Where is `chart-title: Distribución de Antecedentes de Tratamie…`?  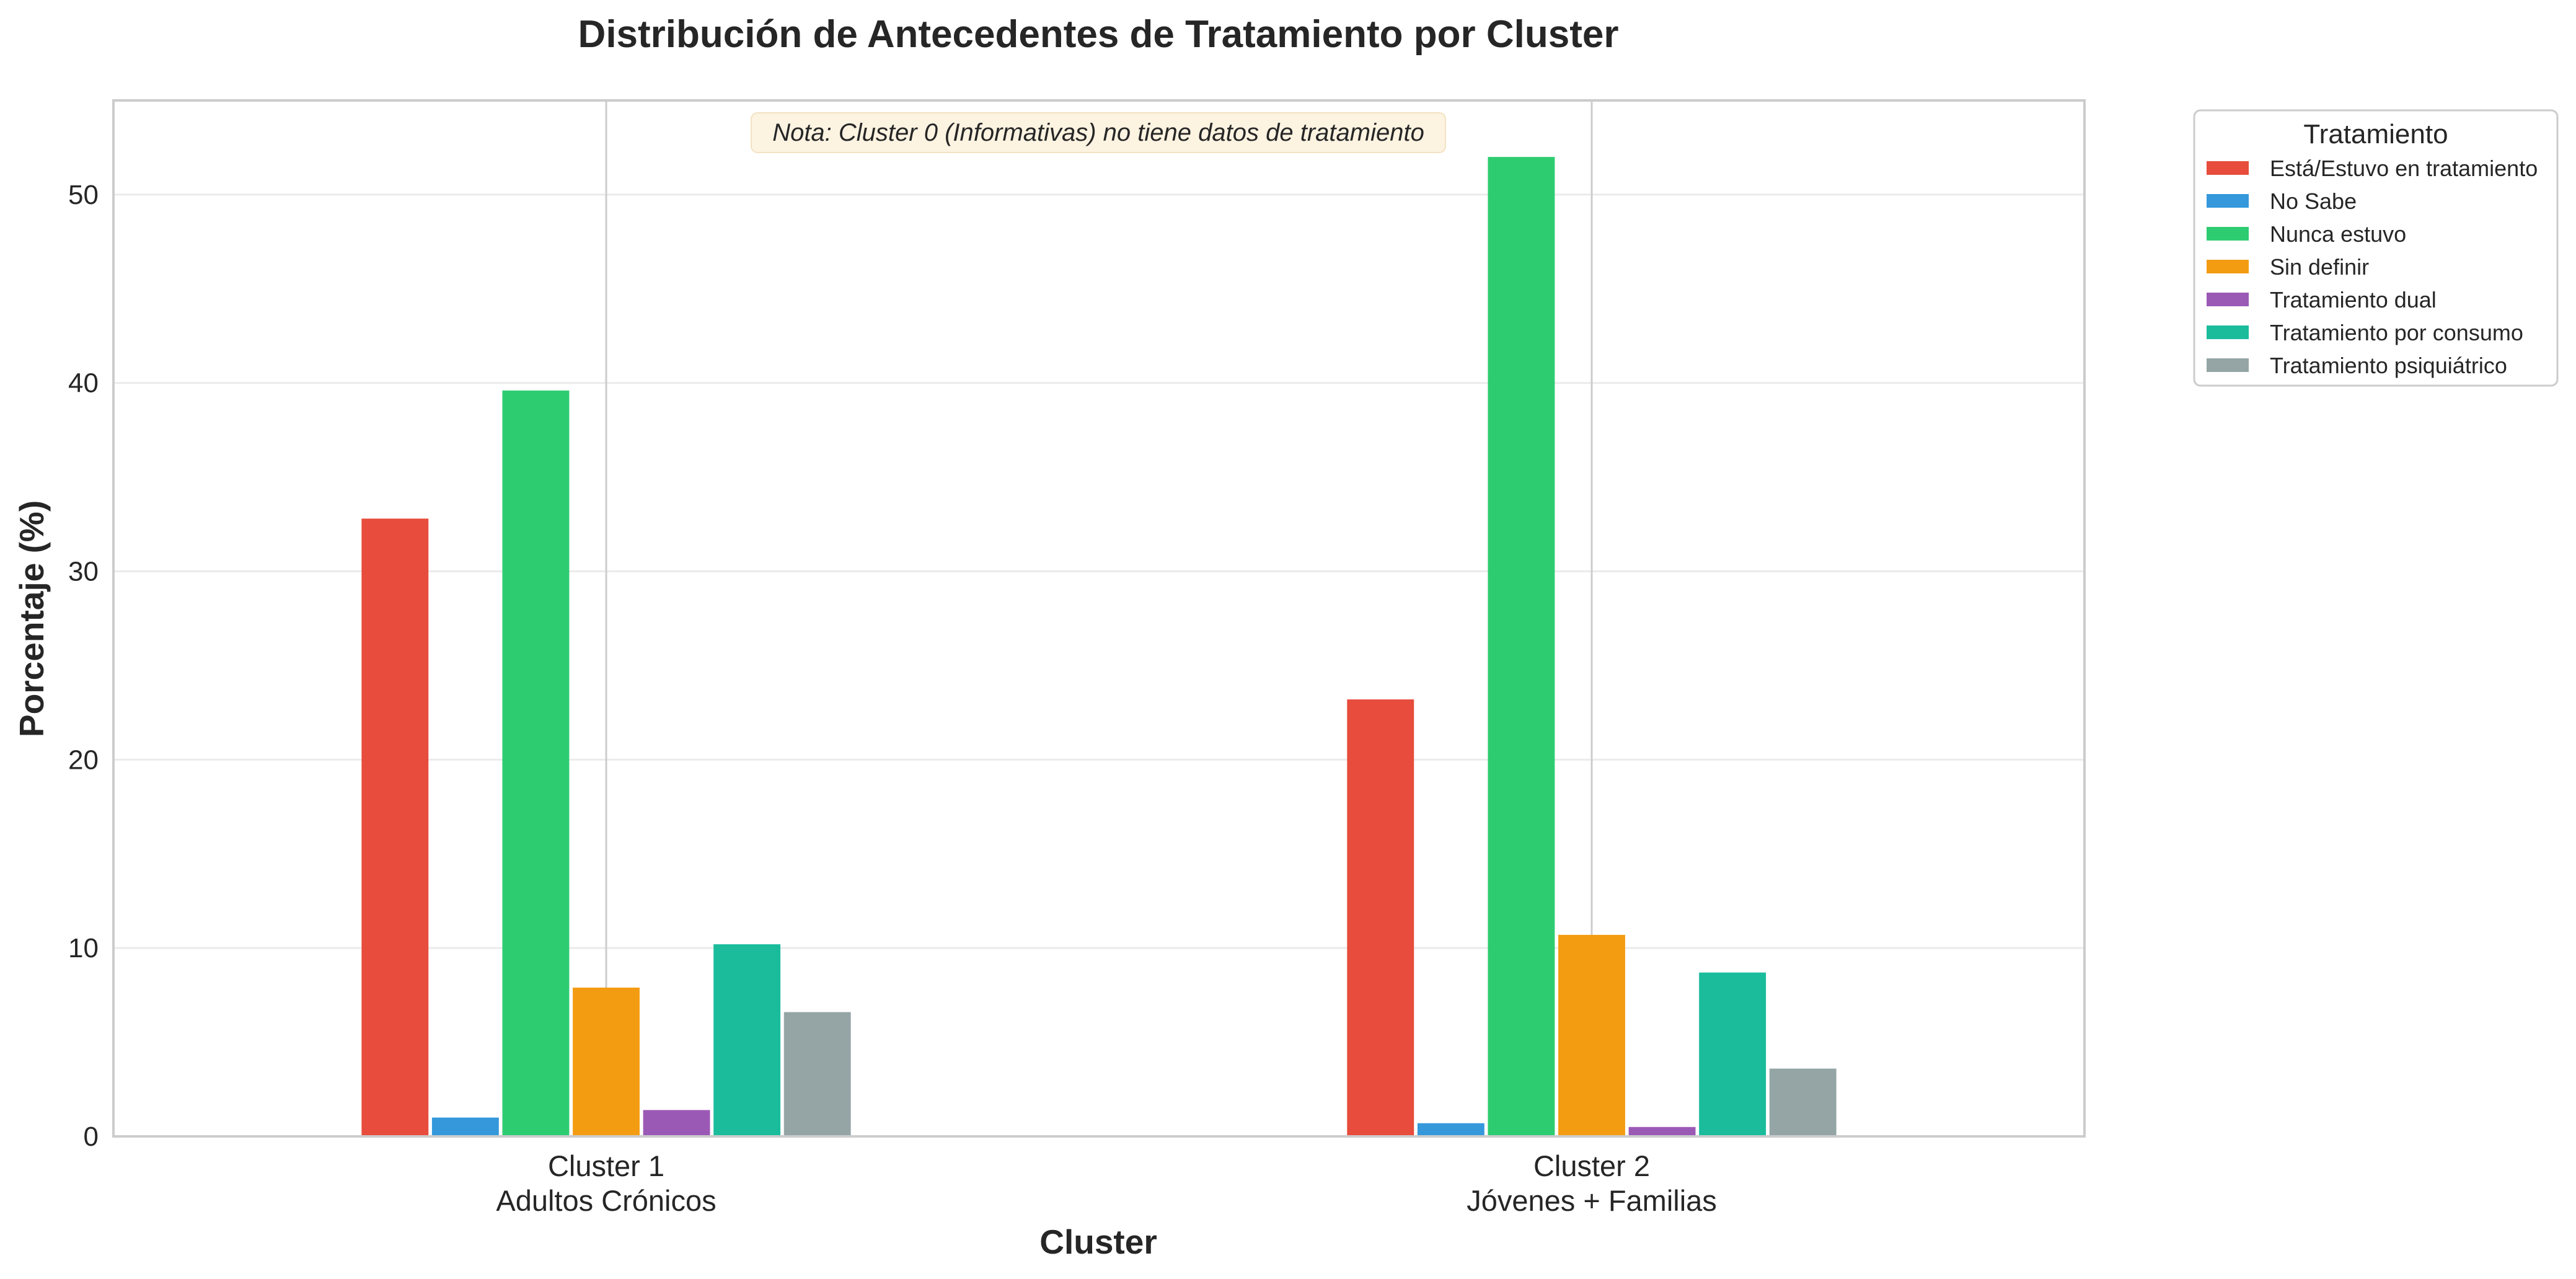 chart-title: Distribución de Antecedentes de Tratamie… is located at coordinates (1098, 34).